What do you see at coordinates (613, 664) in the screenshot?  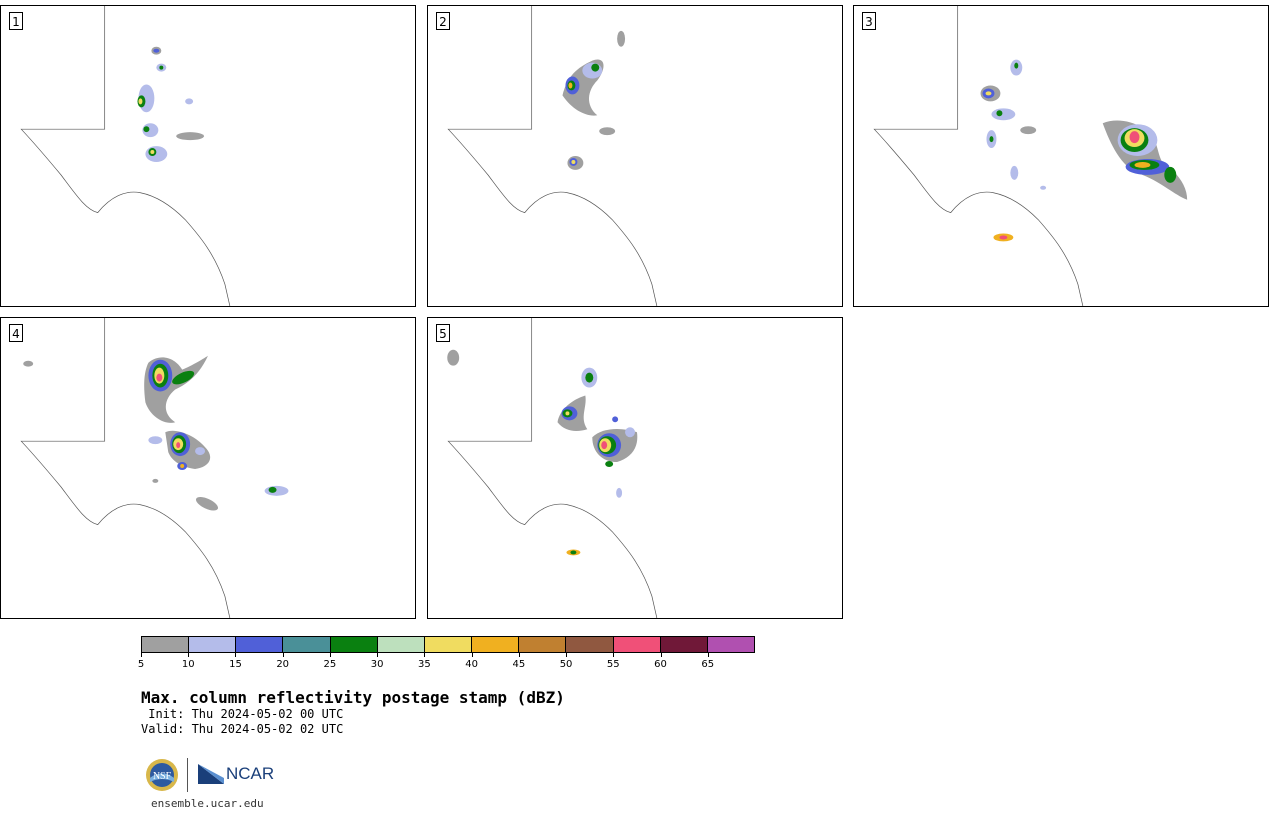 I see `colorbar-tick-label: 55` at bounding box center [613, 664].